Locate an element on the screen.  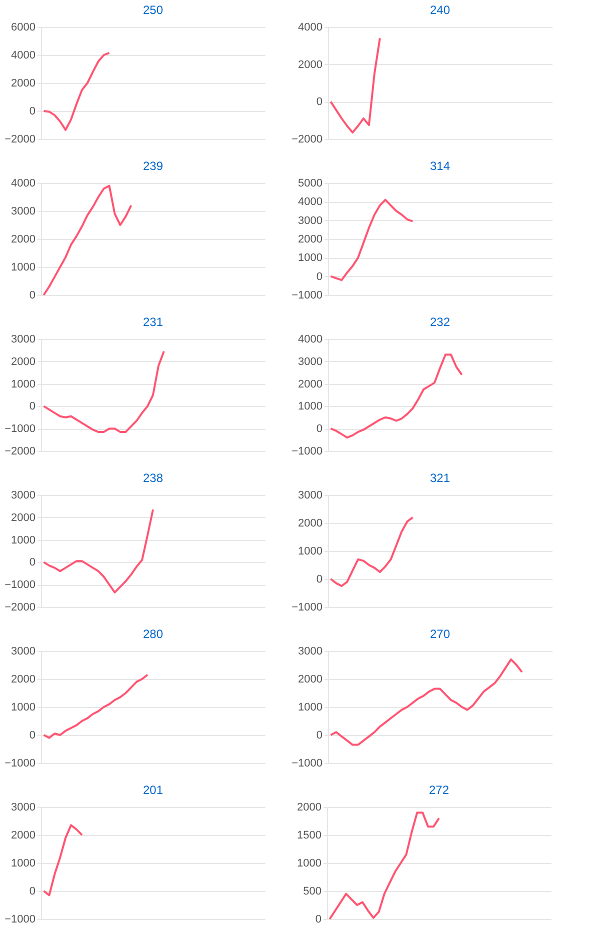
chart-title: 270 is located at coordinates (440, 634).